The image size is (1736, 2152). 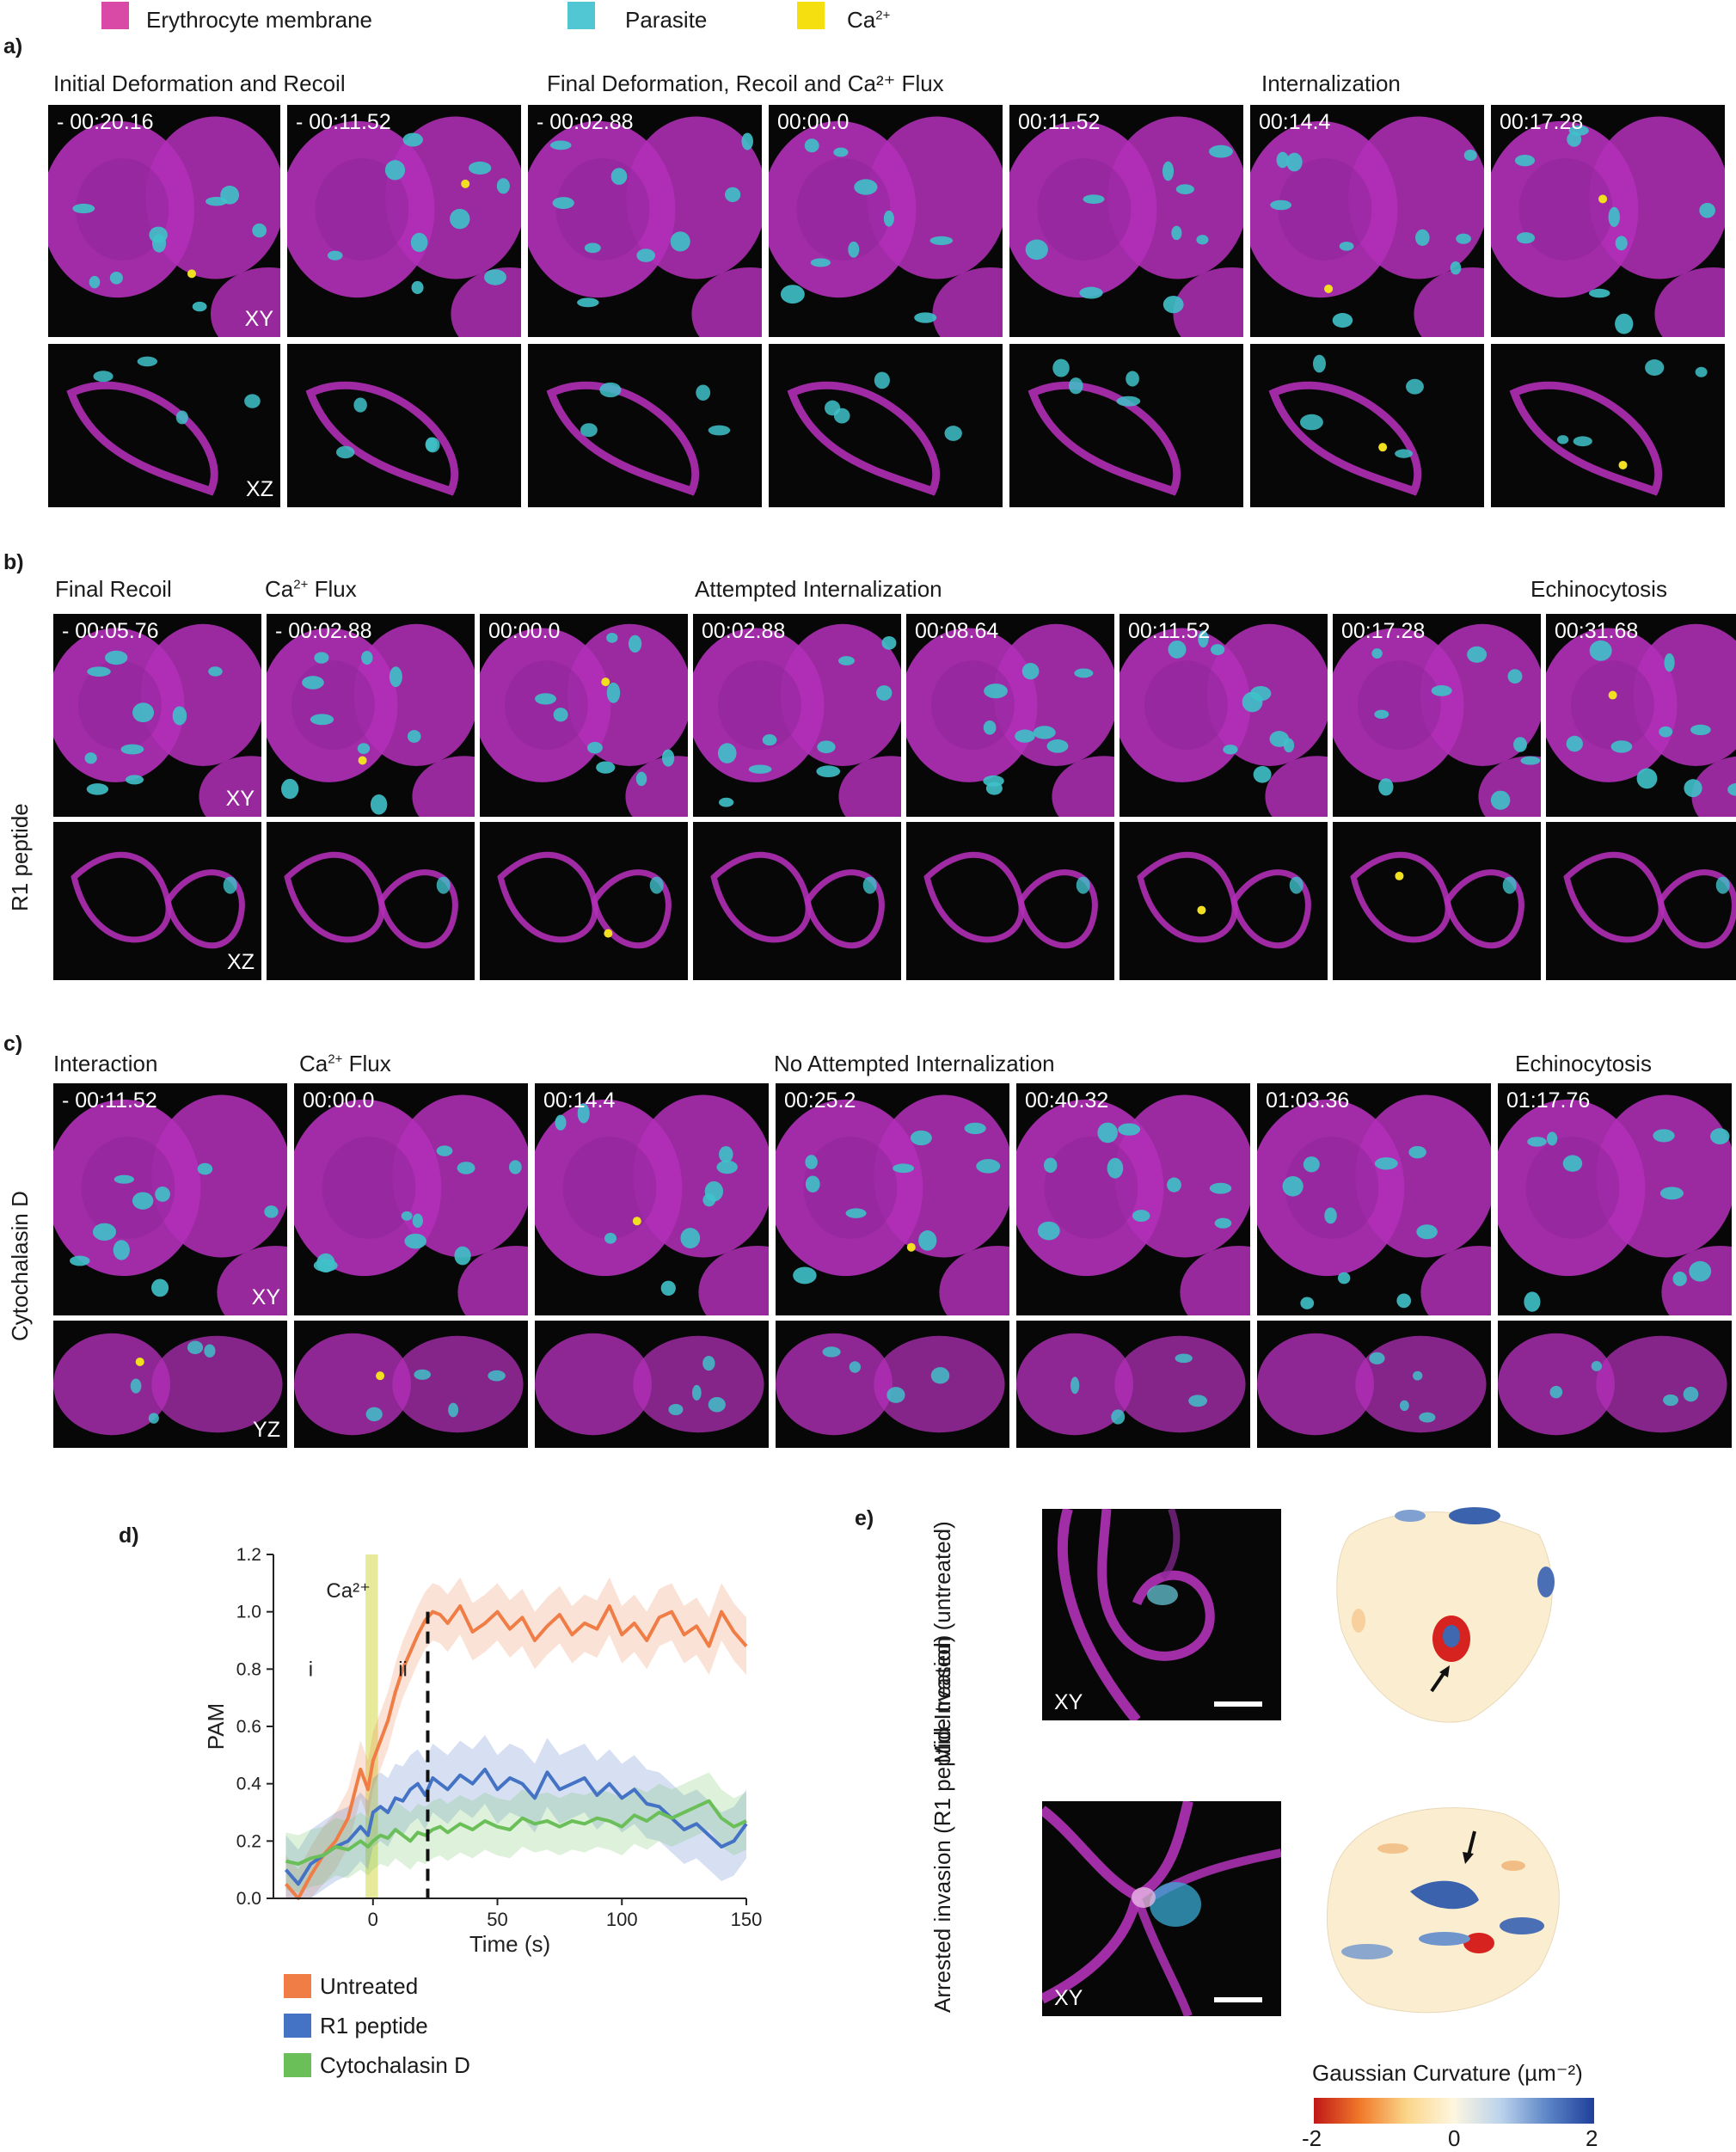 What do you see at coordinates (585, 122) in the screenshot?
I see `panel-a-xy-timestamp-3: - 00:02.88` at bounding box center [585, 122].